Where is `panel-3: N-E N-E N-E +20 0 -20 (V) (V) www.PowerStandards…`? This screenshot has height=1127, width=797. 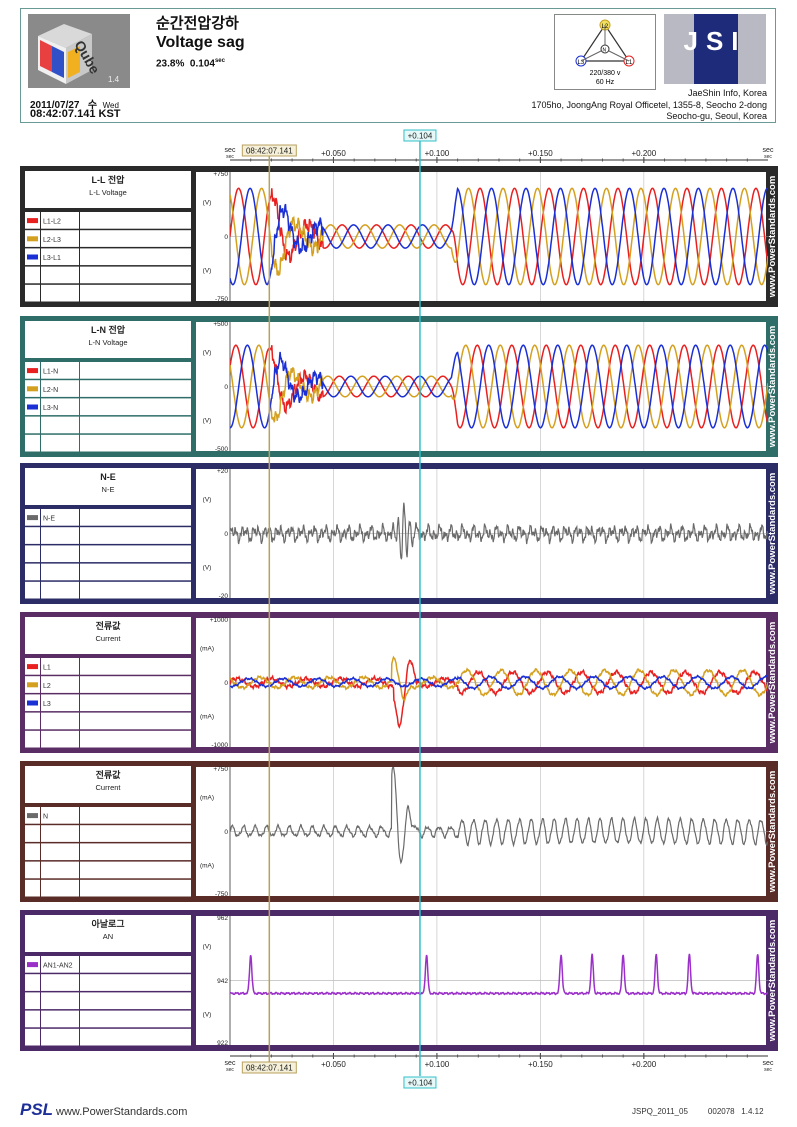
panel-3: N-E N-E N-E +20 0 -20 (V) (V) www.PowerStandards… is located at coordinates (399, 533).